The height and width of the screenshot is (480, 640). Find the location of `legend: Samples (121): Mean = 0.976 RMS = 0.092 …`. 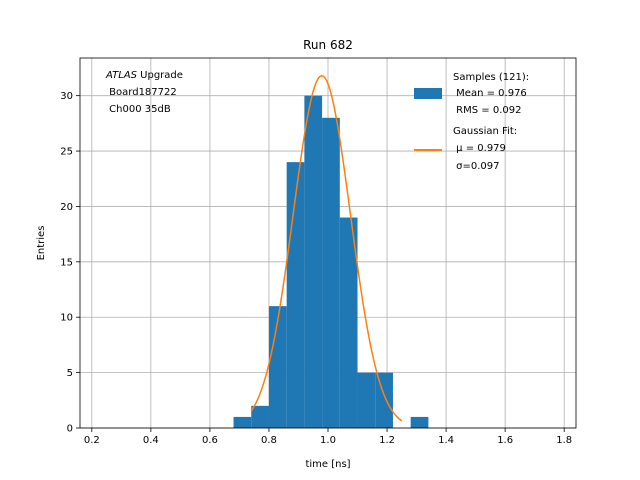

legend: Samples (121): Mean = 0.976 RMS = 0.092 … is located at coordinates (471, 122).